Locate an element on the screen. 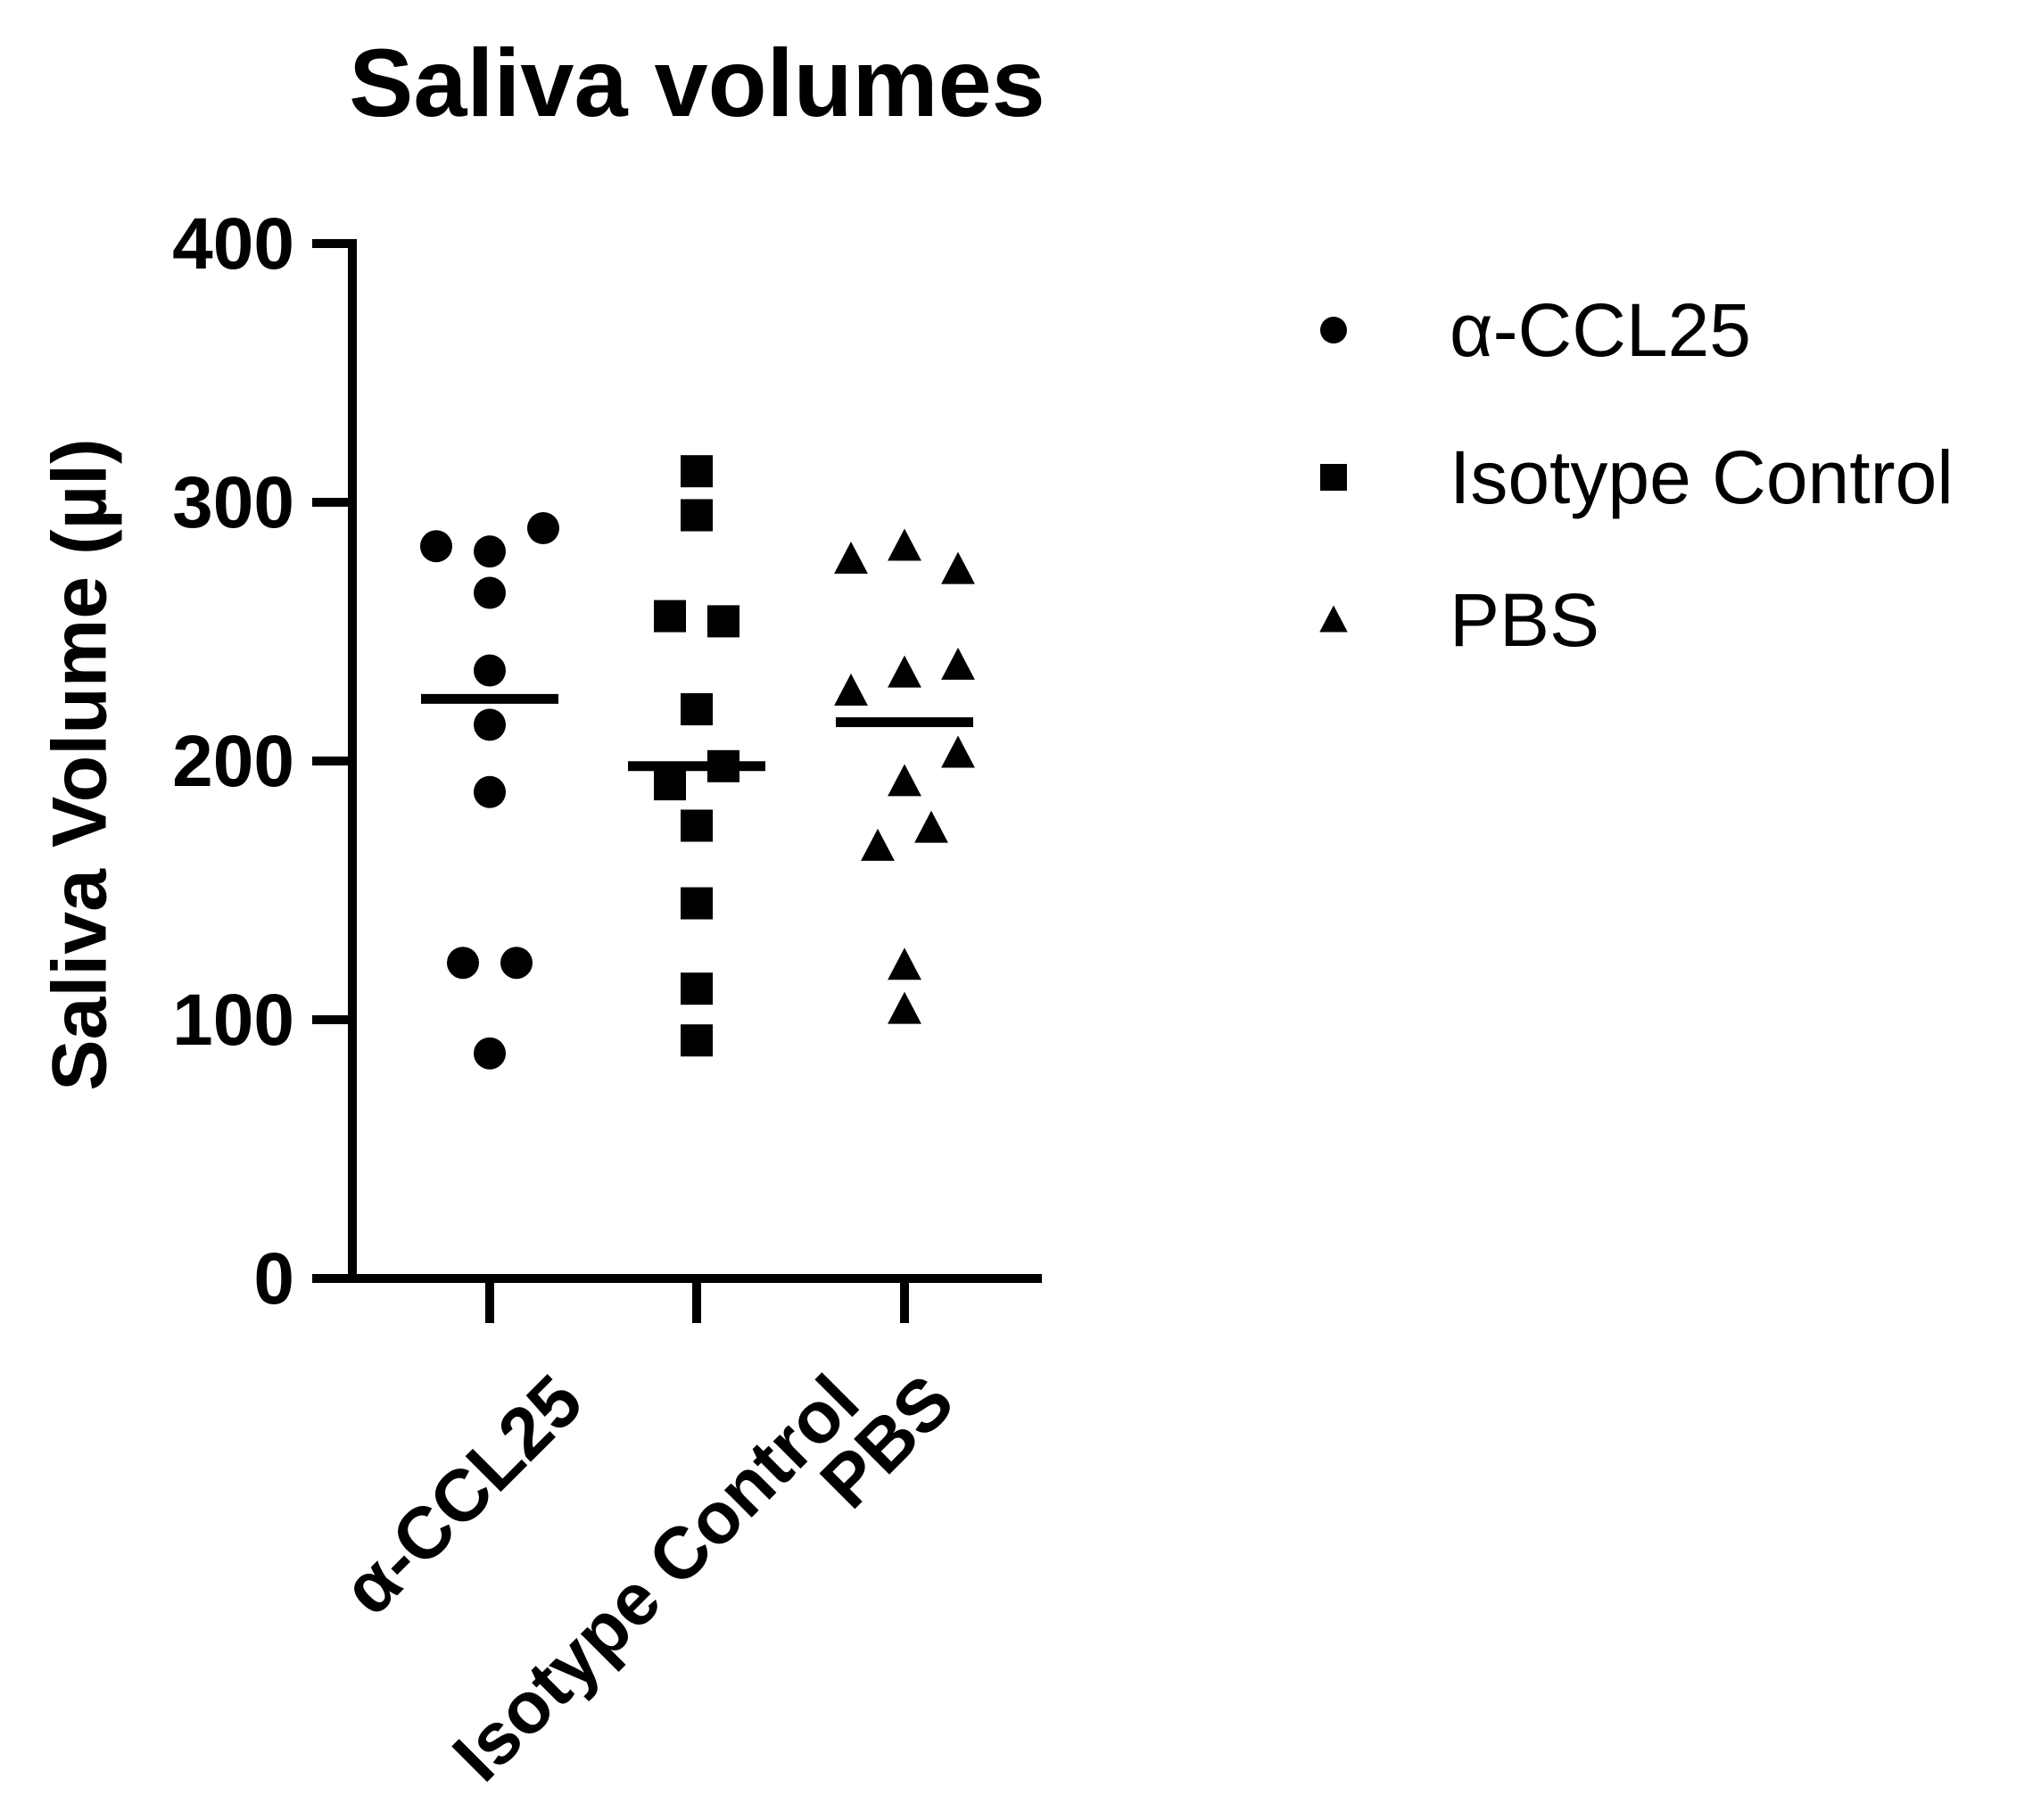  median-lines is located at coordinates (697, 733).